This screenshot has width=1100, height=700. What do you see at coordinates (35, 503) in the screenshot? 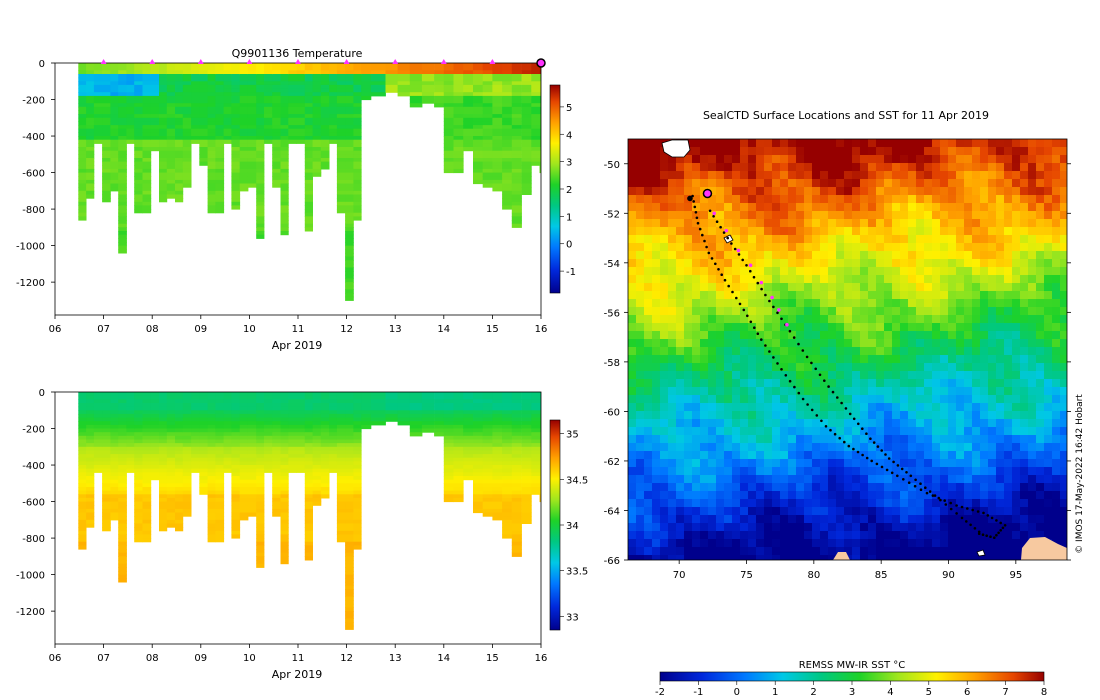
I see `salinity-y-ticks: 0-200-400-600-800-1000-1200` at bounding box center [35, 503].